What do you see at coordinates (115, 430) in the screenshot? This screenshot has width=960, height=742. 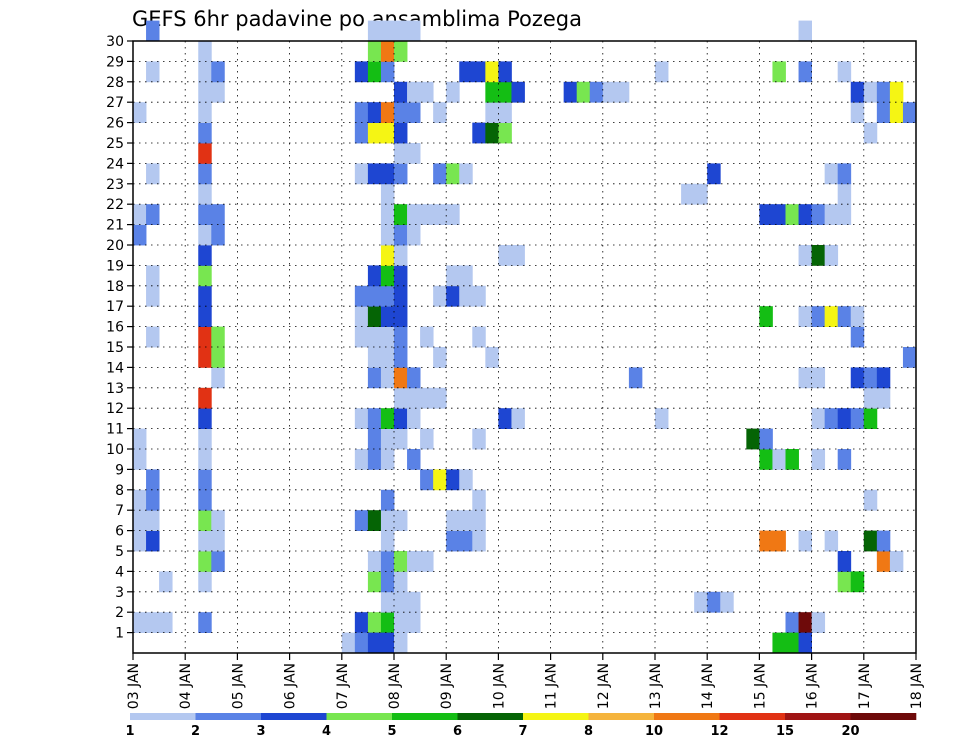 I see `y-tick-label: 11` at bounding box center [115, 430].